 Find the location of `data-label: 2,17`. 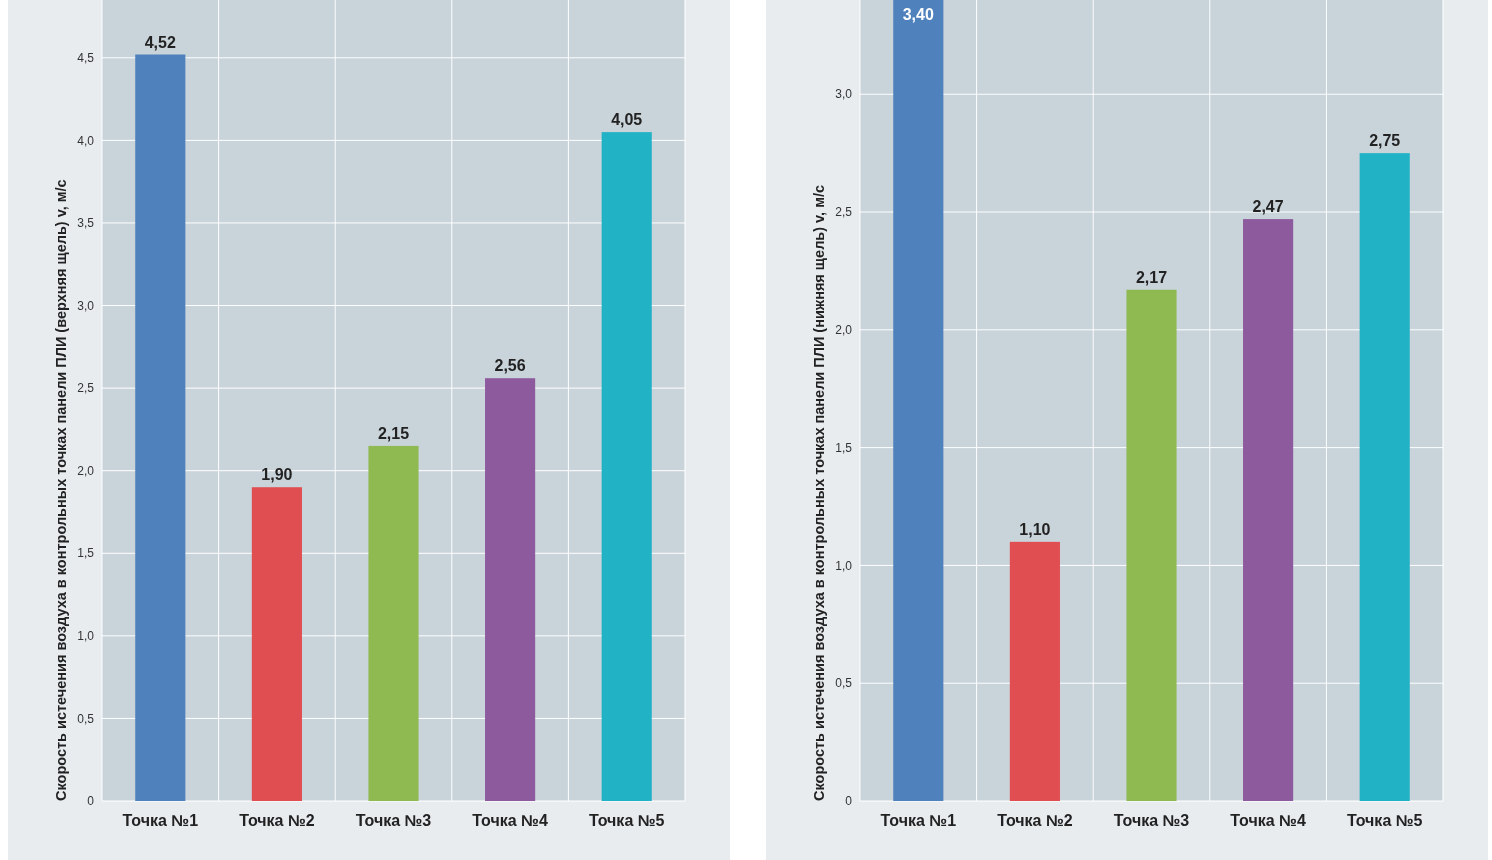

data-label: 2,17 is located at coordinates (1151, 277).